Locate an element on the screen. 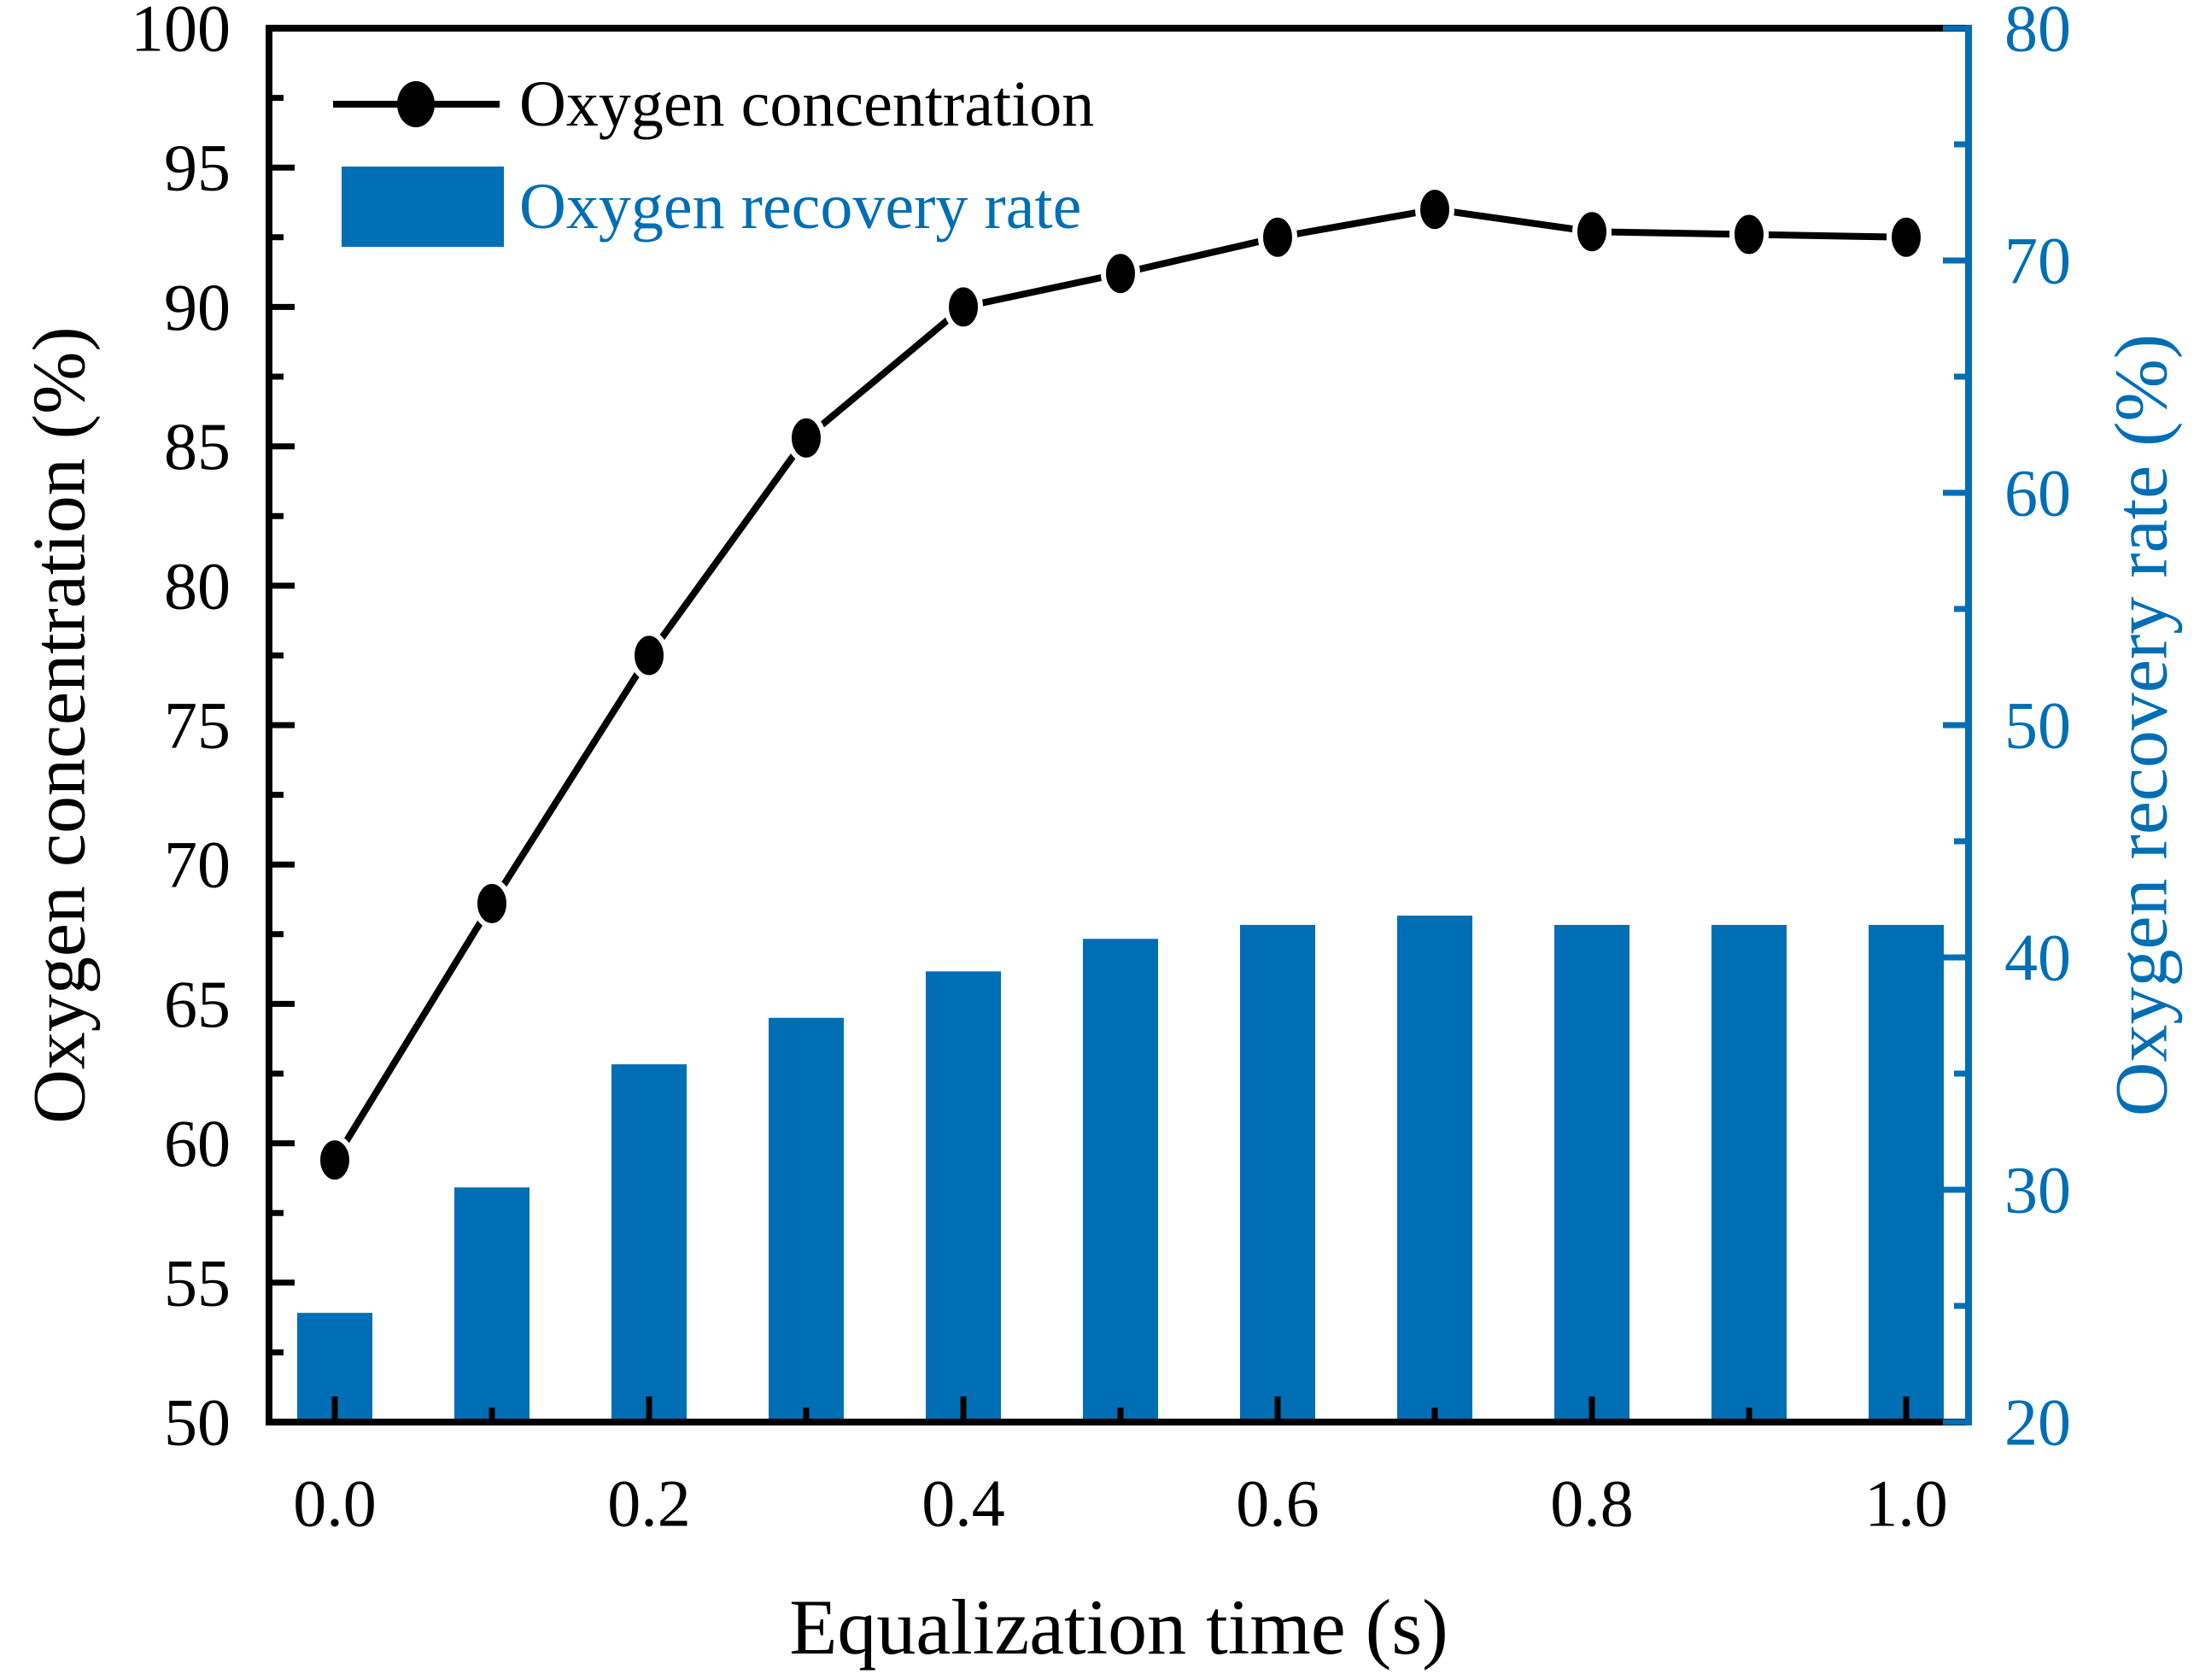 This screenshot has height=1680, width=2194. x-axis-tick-label: 0.2 is located at coordinates (649, 1504).